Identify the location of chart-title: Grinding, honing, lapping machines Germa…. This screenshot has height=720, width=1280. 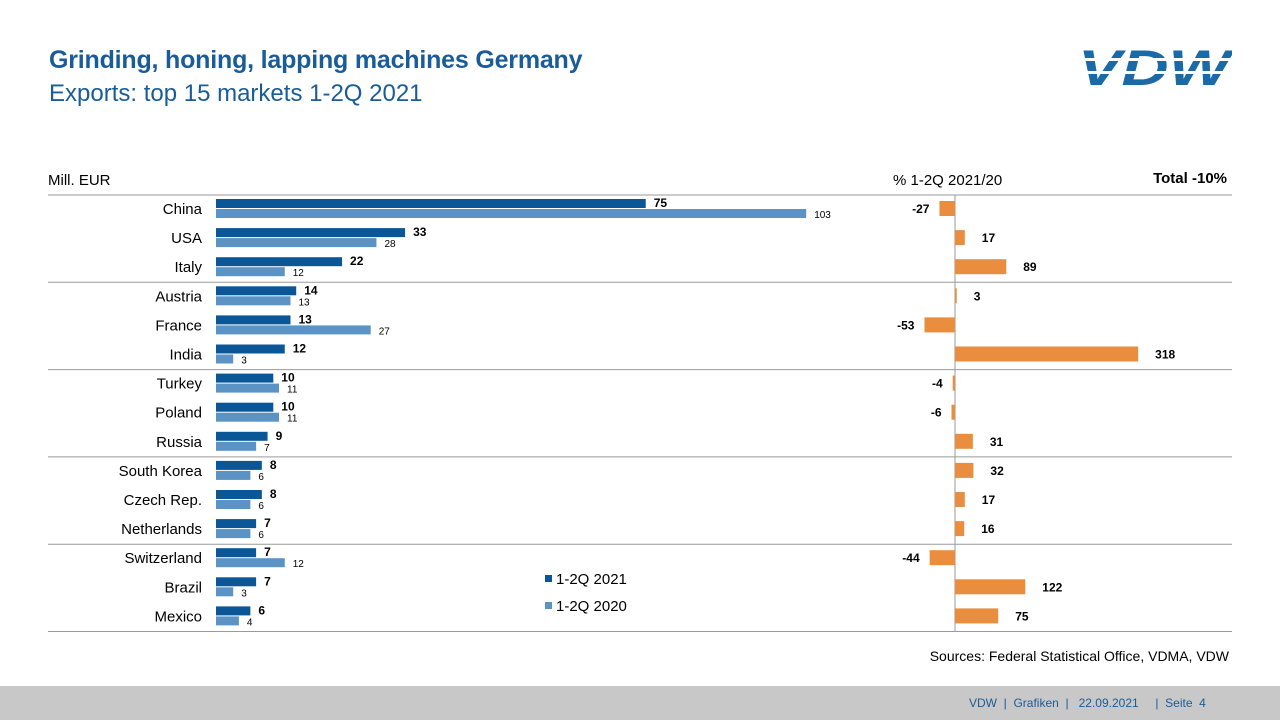
(316, 60).